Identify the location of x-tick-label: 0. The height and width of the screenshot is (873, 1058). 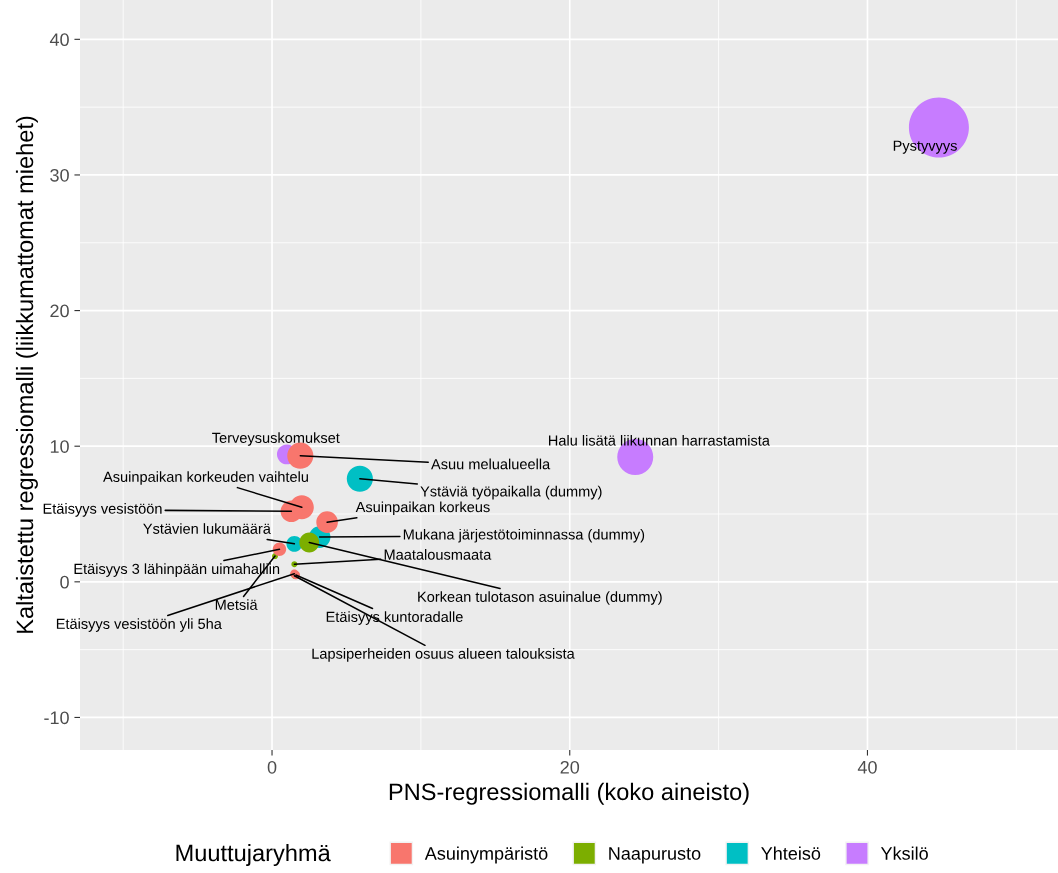
(272, 767).